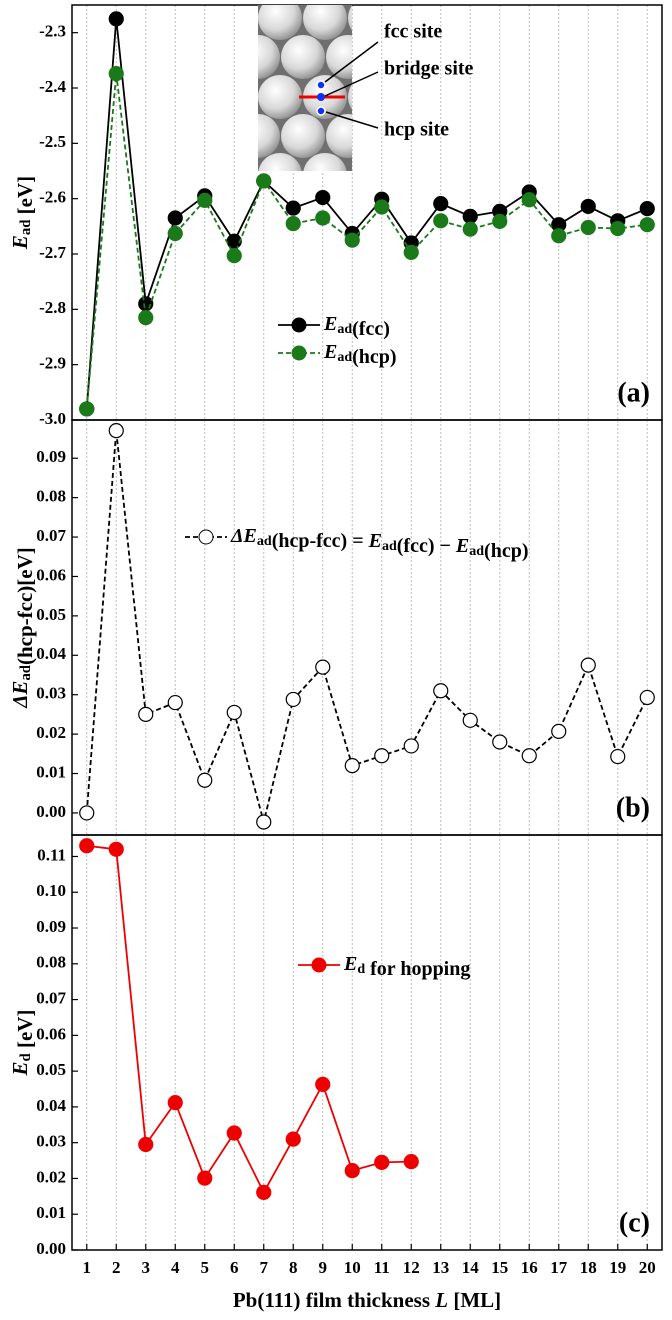 The width and height of the screenshot is (672, 1320). Describe the element at coordinates (321, 111) in the screenshot. I see `hcp-dot` at that location.